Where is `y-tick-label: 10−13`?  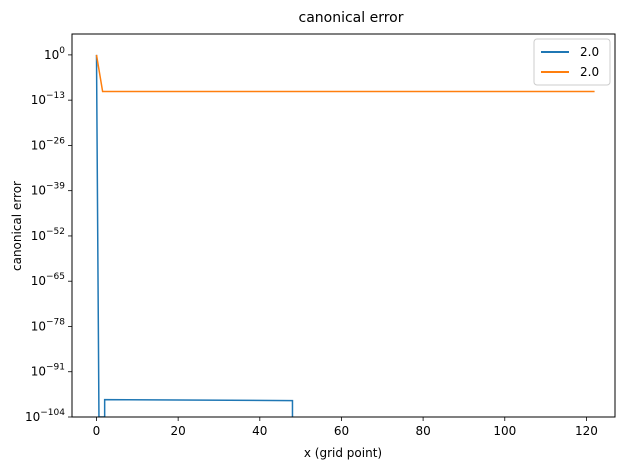
y-tick-label: 10−13 is located at coordinates (48, 99).